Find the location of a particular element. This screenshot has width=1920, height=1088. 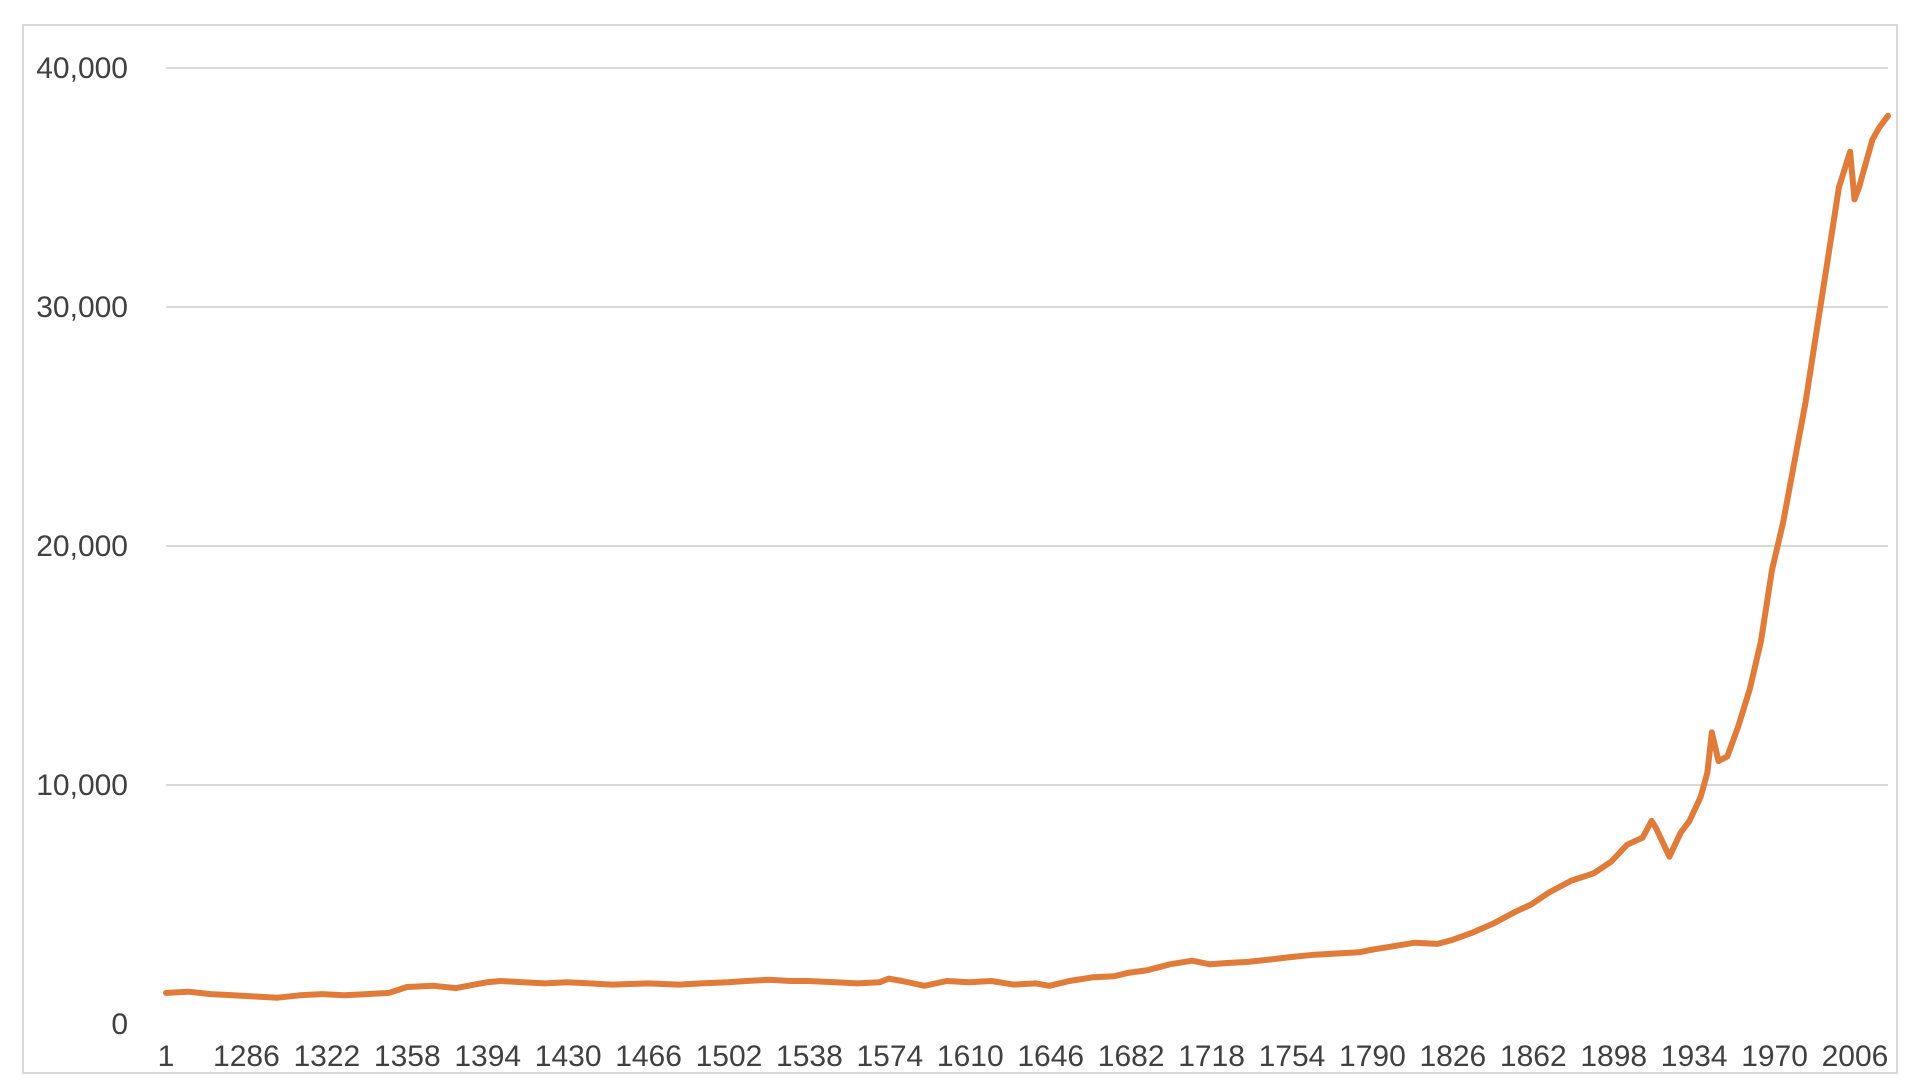

y-tick-label: 40,000 is located at coordinates (82, 68).